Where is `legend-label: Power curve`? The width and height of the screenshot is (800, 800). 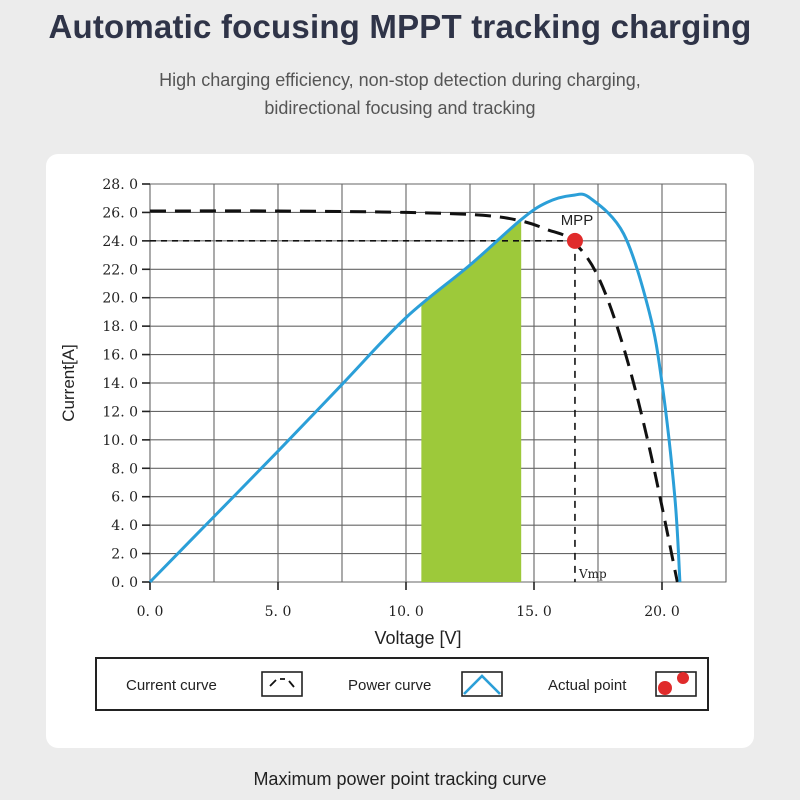
legend-label: Power curve is located at coordinates (389, 685).